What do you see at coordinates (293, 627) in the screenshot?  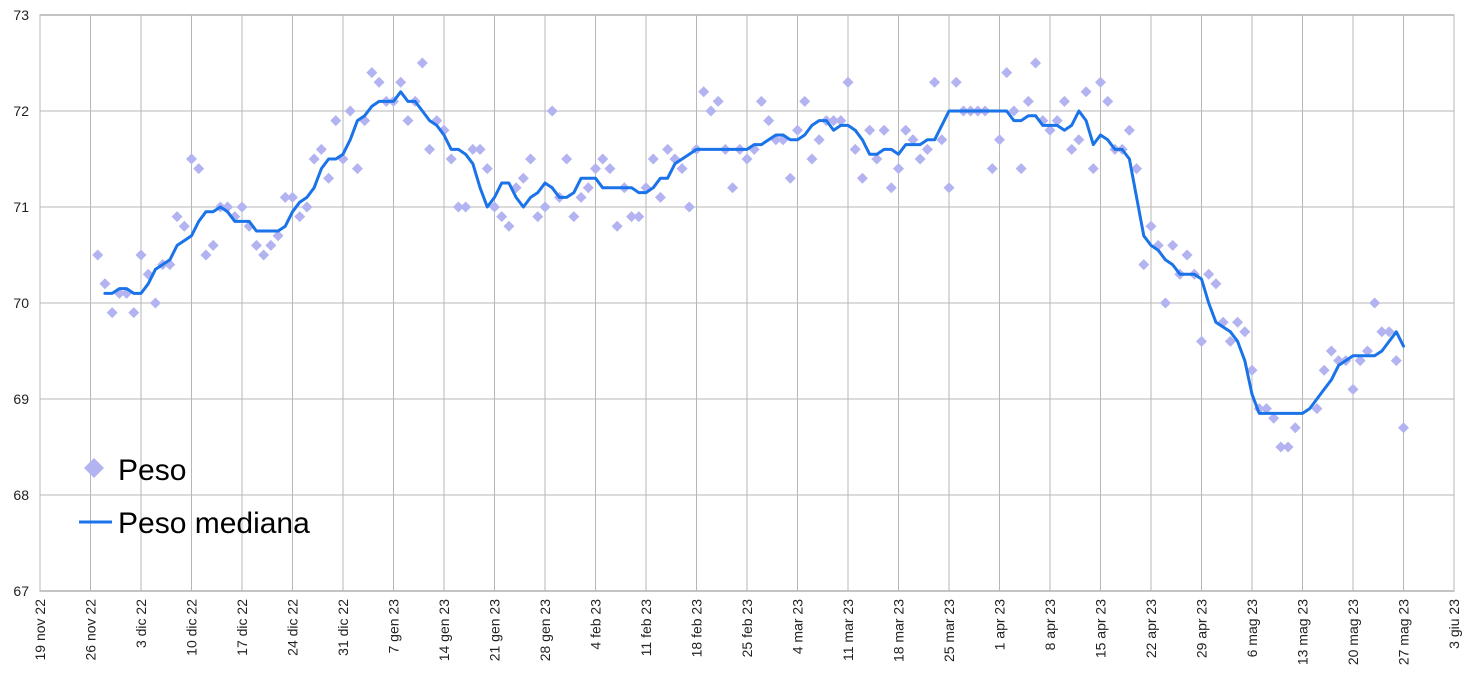 I see `x-tick-label: 24 dic 22` at bounding box center [293, 627].